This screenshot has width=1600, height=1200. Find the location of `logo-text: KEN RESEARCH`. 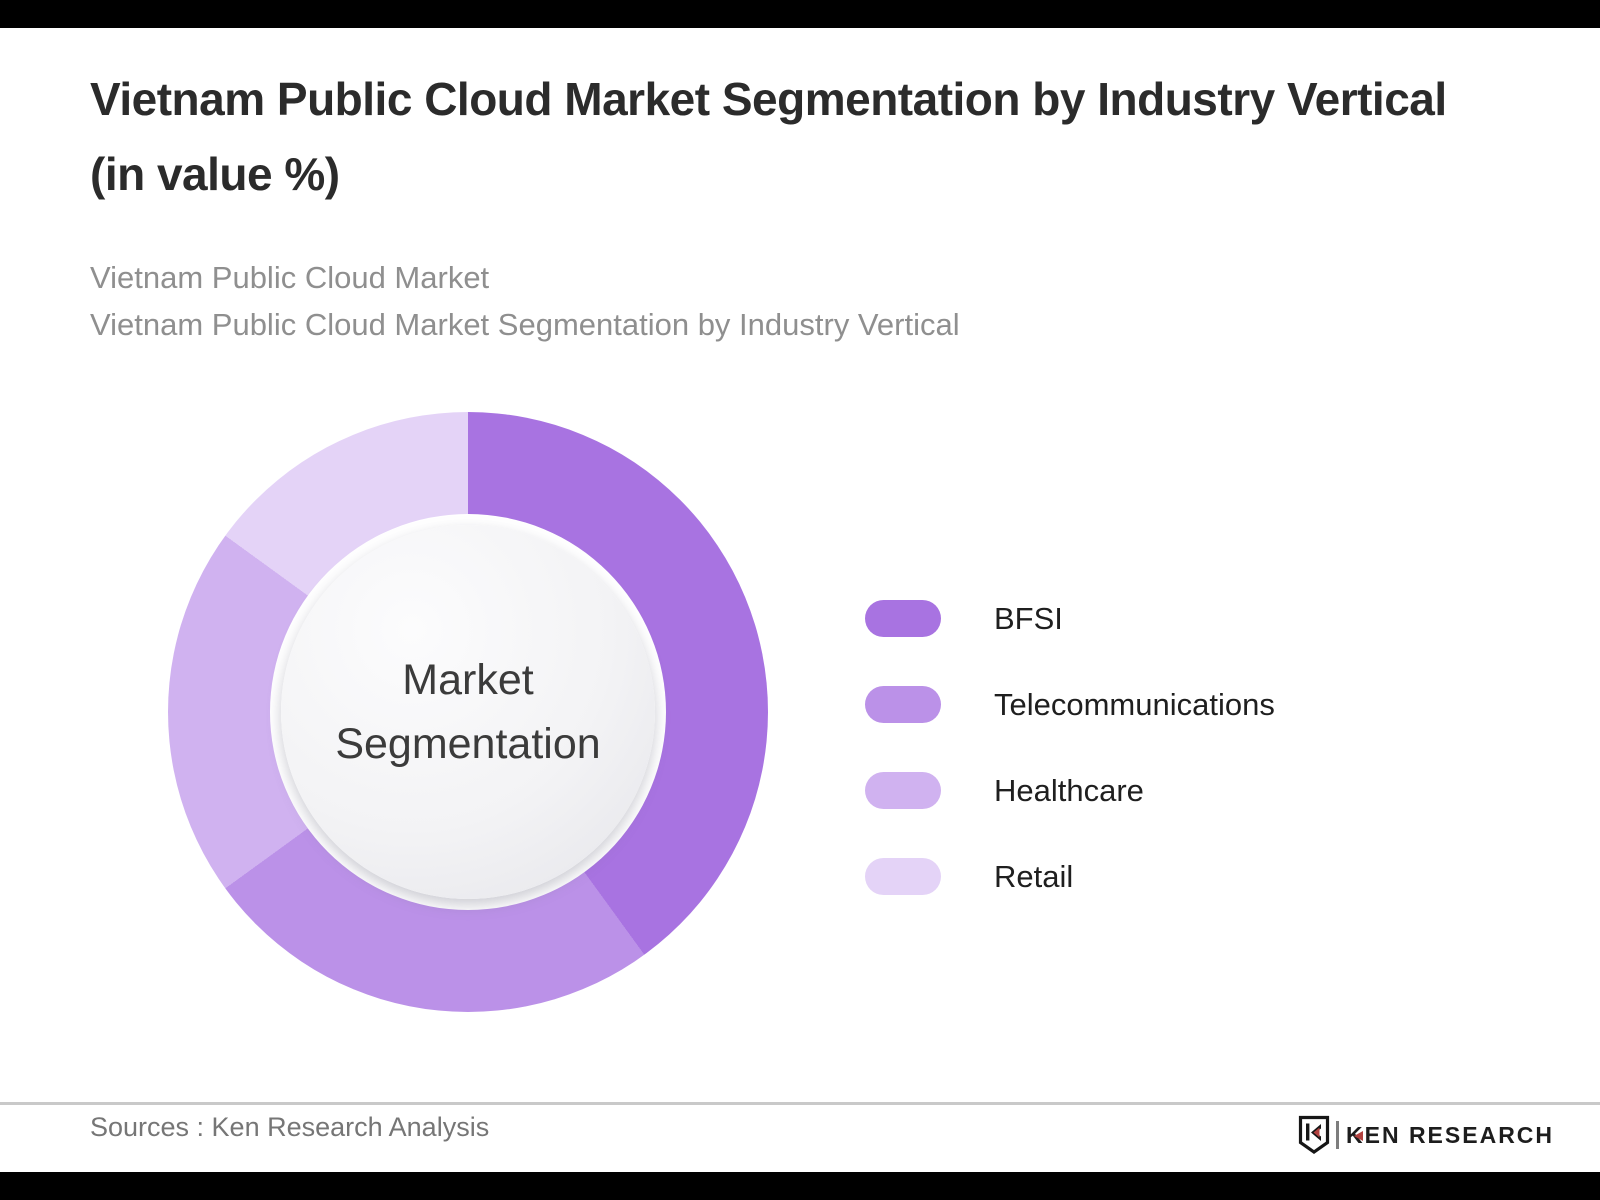

logo-text: KEN RESEARCH is located at coordinates (1450, 1134).